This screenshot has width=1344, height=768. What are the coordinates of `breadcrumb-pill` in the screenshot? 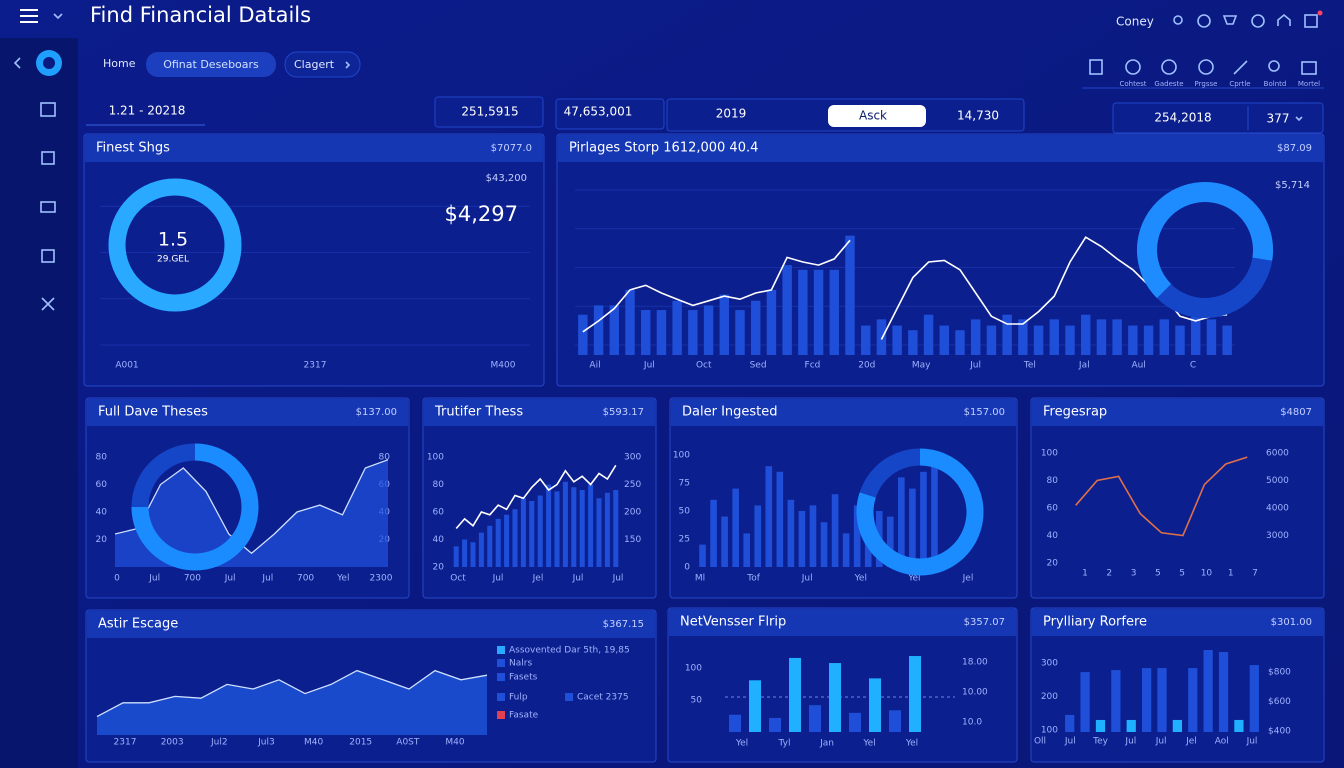 It's located at (322, 64).